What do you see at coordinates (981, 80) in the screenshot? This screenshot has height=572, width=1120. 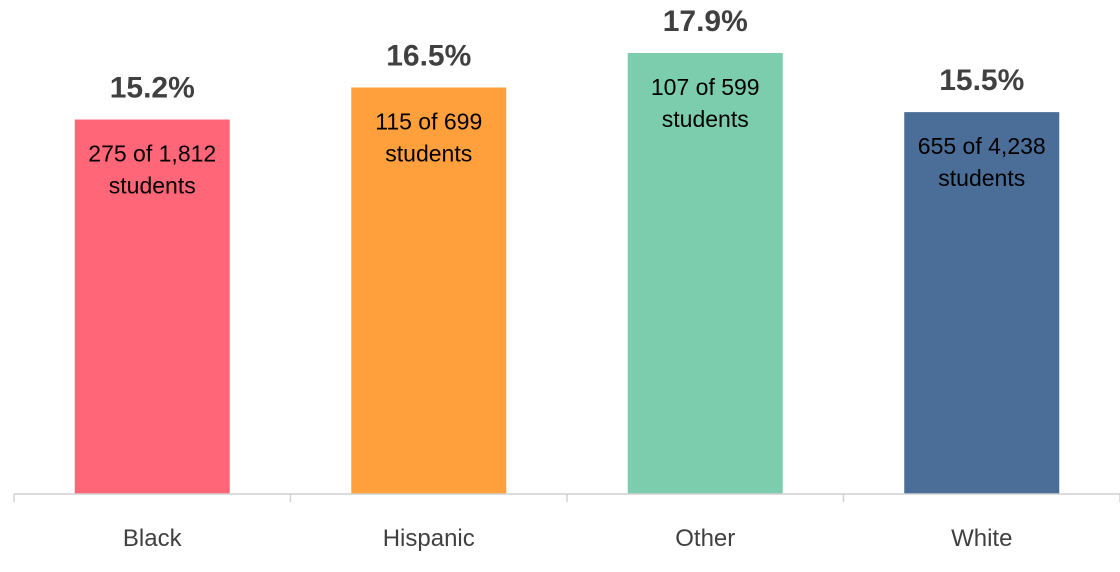 I see `bar-value-label: 15.5%` at bounding box center [981, 80].